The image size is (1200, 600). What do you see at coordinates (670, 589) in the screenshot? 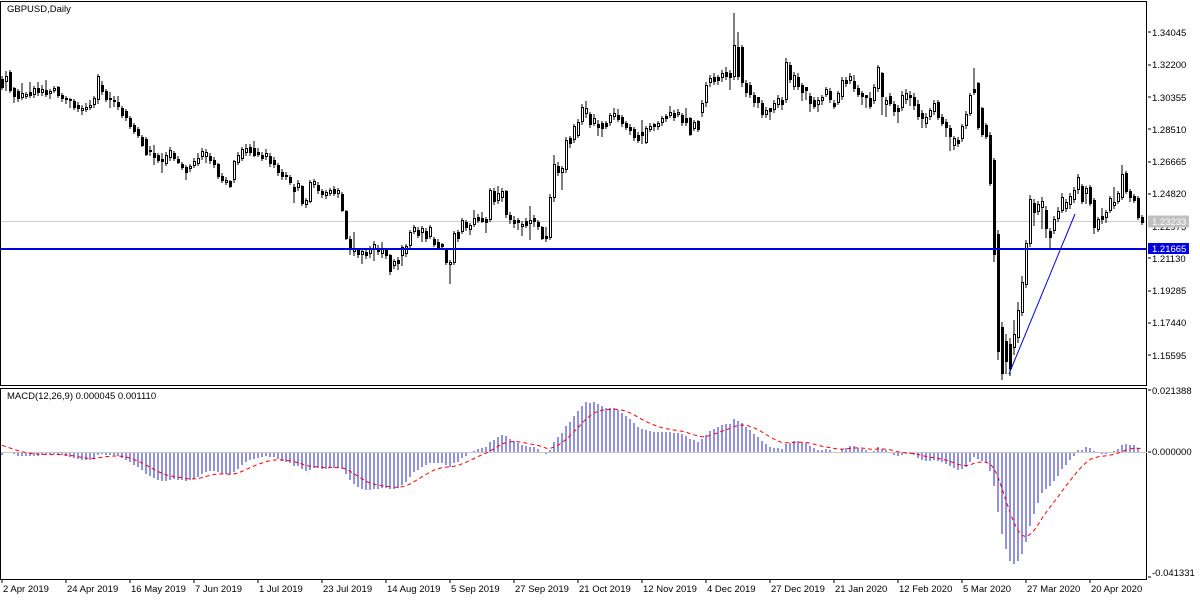
I see `svg-text: 12 Nov 2019` at bounding box center [670, 589].